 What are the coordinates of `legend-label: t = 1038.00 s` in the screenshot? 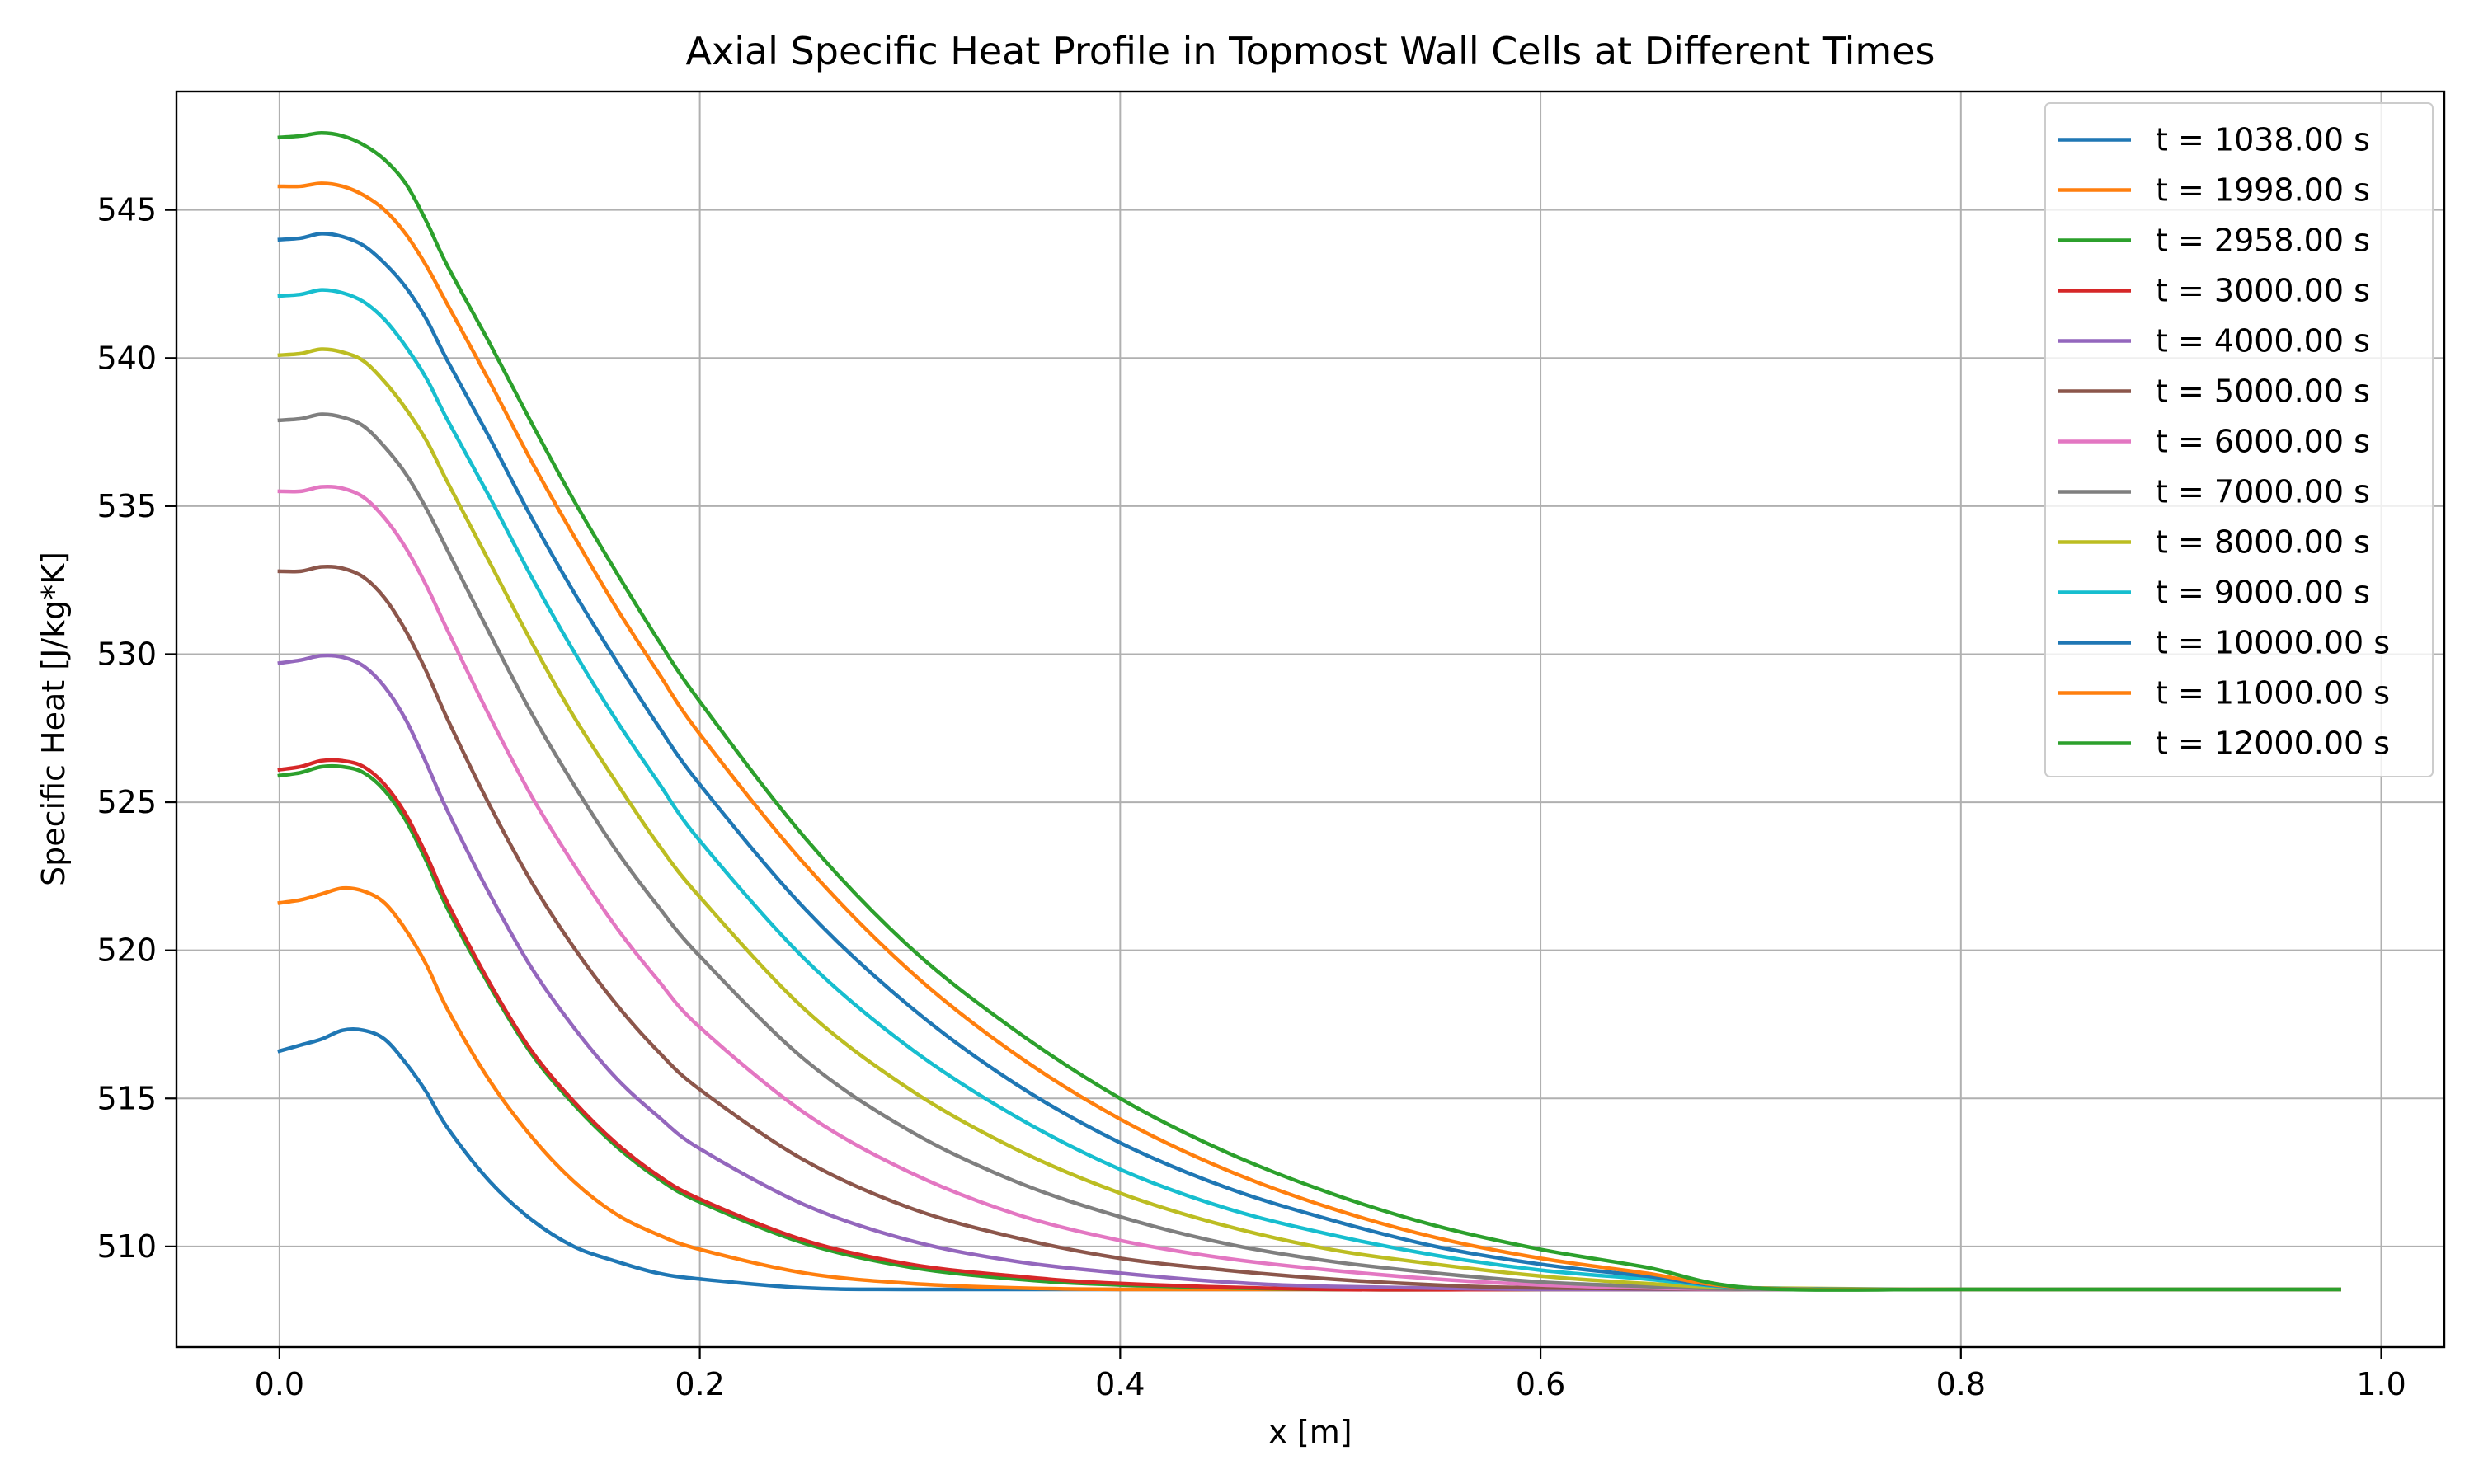 It's located at (2263, 140).